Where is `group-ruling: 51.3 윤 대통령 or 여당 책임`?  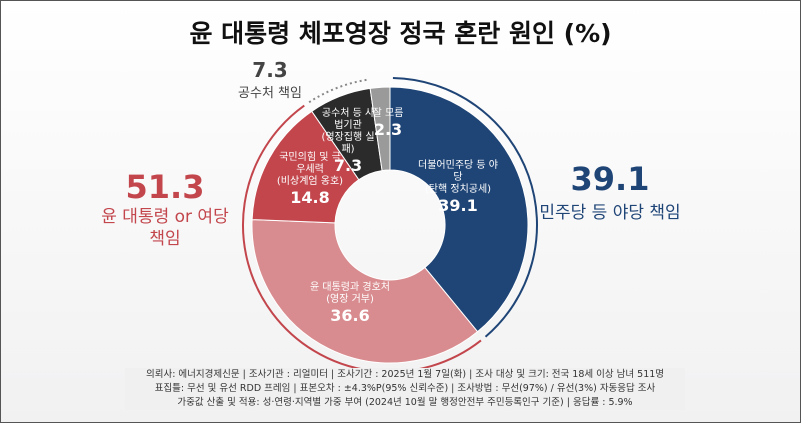 group-ruling: 51.3 윤 대통령 or 여당 책임 is located at coordinates (165, 208).